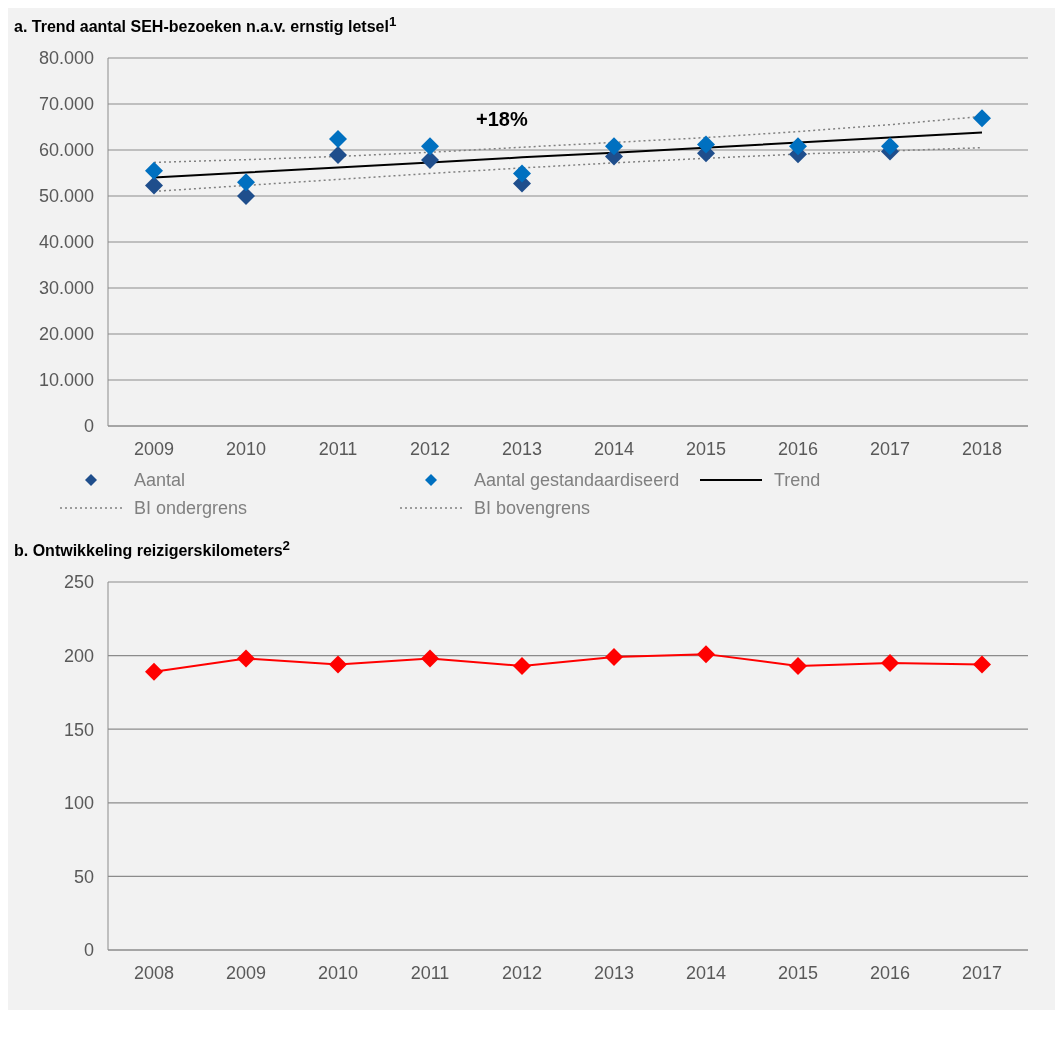  What do you see at coordinates (78, 803) in the screenshot?
I see `y-tick-label: 100` at bounding box center [78, 803].